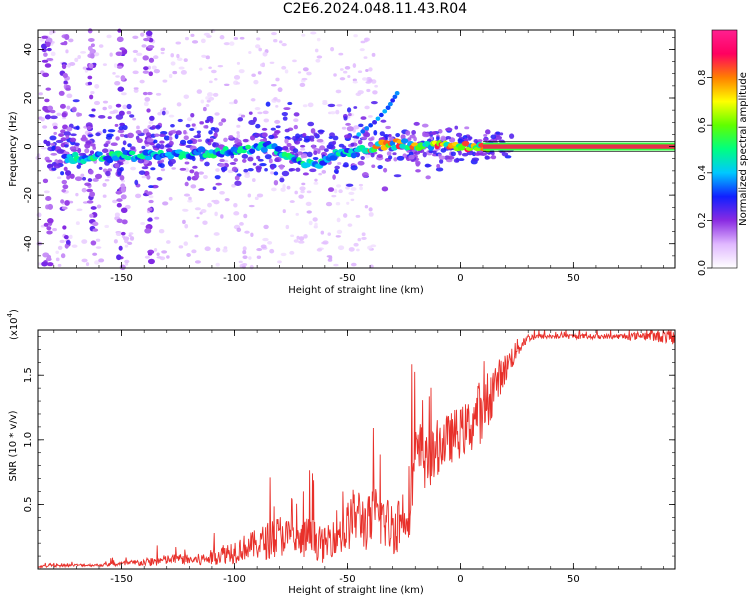  Describe the element at coordinates (578, 146) in the screenshot. I see `steady-tone-core` at that location.